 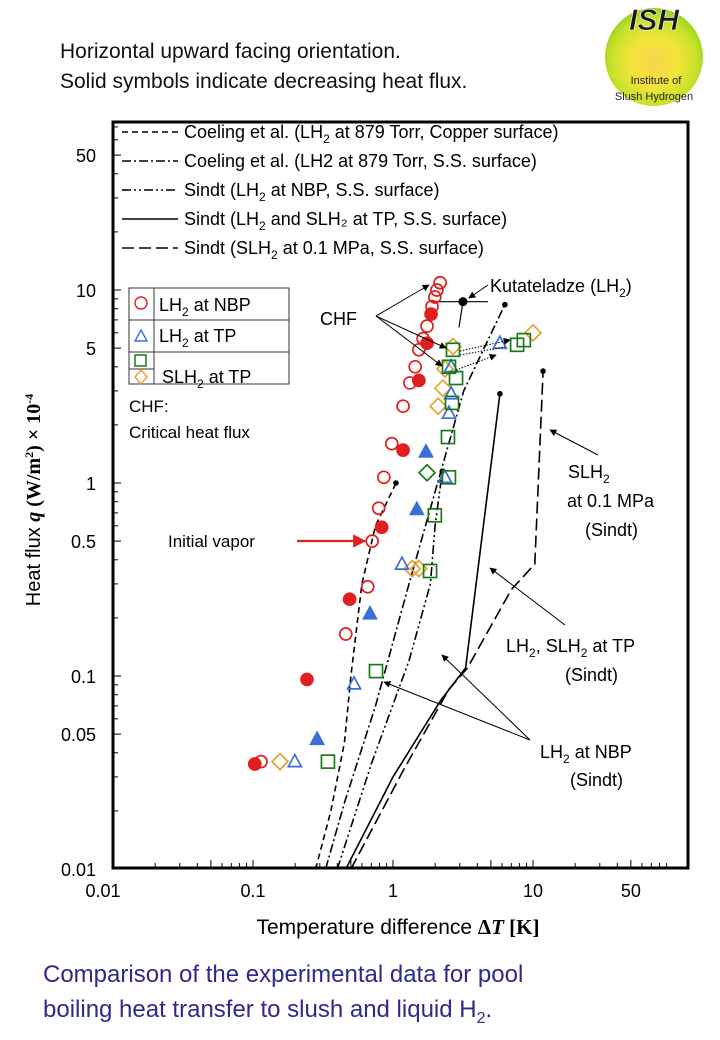 What do you see at coordinates (657, 81) in the screenshot?
I see `logo-line1: Institute of` at bounding box center [657, 81].